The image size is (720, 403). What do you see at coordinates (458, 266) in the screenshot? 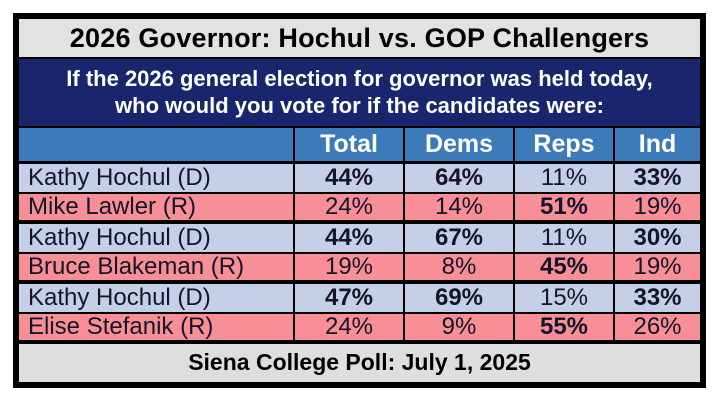
I see `poll-value: 8%` at bounding box center [458, 266].